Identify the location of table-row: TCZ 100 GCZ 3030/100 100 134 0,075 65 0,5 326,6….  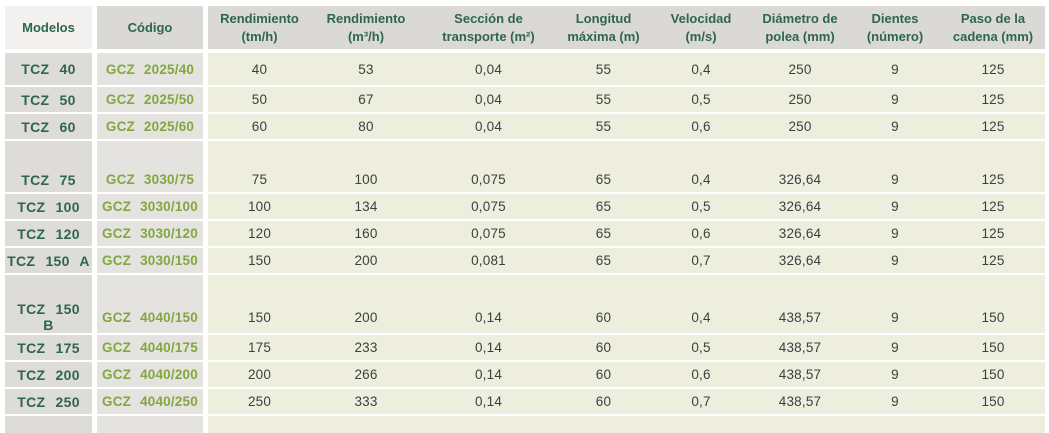
(525, 207).